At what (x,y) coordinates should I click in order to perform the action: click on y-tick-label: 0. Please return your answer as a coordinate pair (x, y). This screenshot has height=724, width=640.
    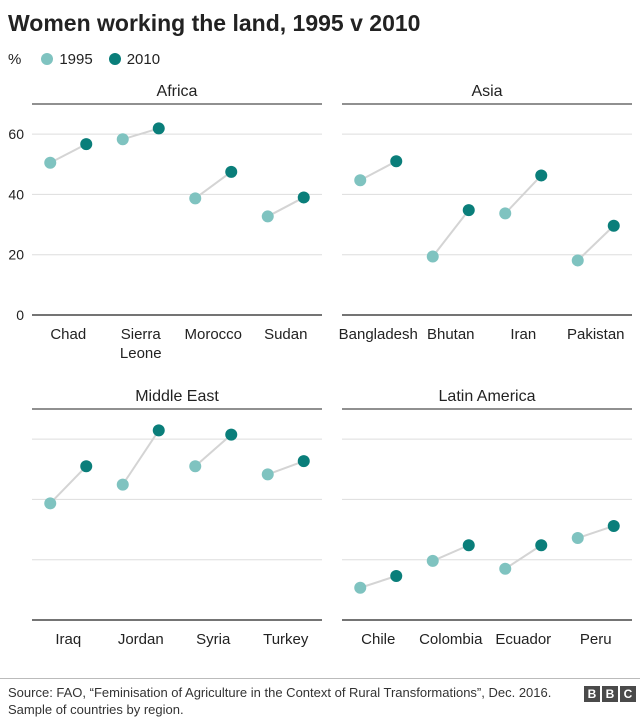
    Looking at the image, I should click on (20, 315).